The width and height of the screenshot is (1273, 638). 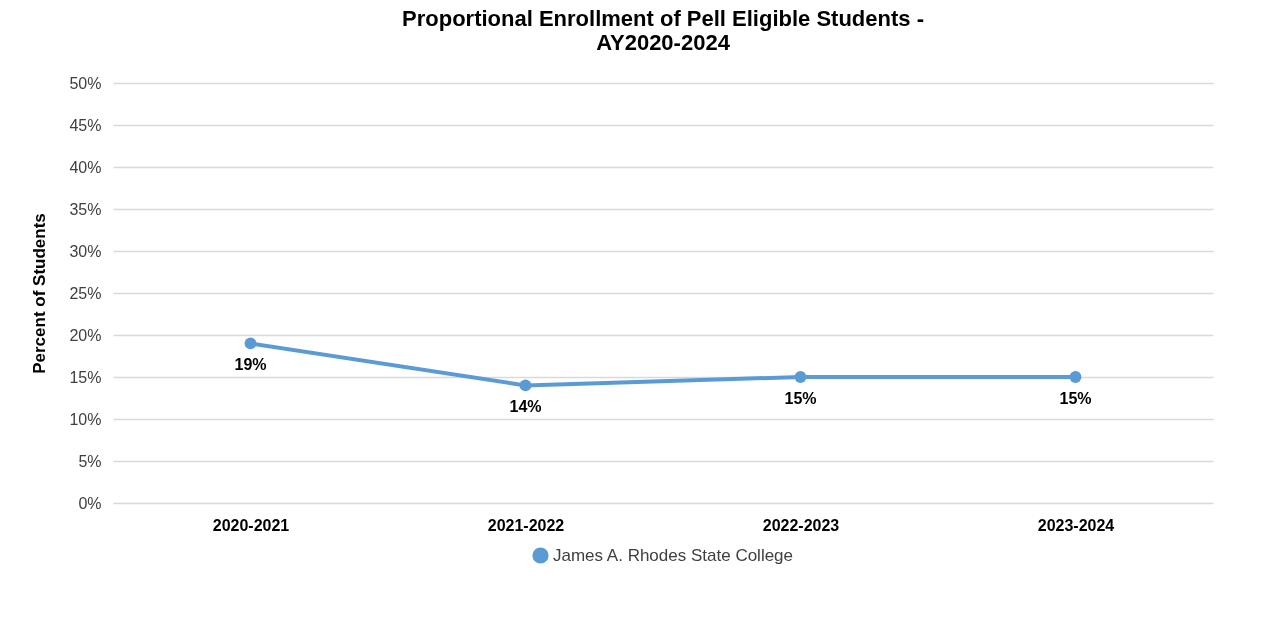 I want to click on x-tick-label: 2023-2024, so click(x=1076, y=525).